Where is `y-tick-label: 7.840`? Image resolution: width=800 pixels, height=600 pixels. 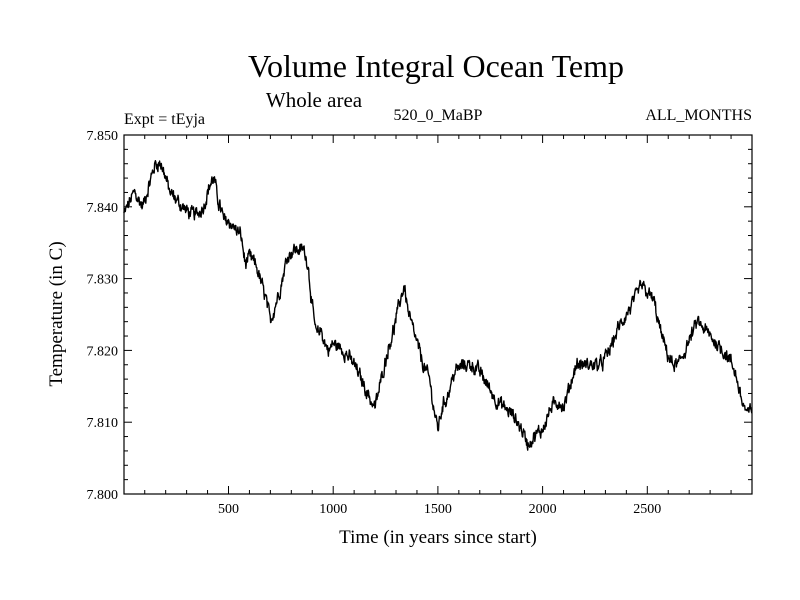 y-tick-label: 7.840 is located at coordinates (103, 208).